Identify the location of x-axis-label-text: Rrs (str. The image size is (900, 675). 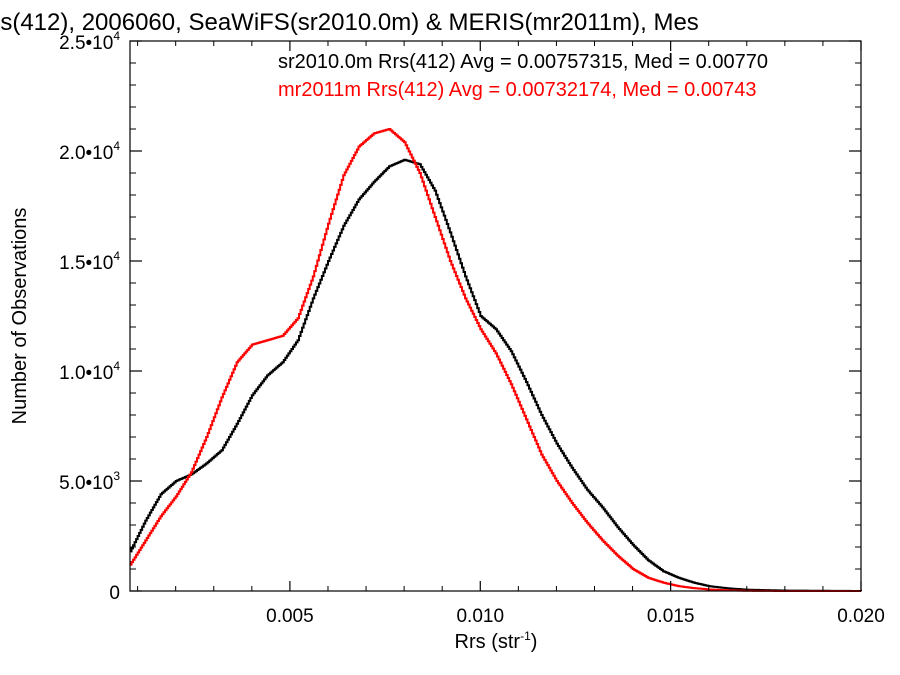
(488, 642).